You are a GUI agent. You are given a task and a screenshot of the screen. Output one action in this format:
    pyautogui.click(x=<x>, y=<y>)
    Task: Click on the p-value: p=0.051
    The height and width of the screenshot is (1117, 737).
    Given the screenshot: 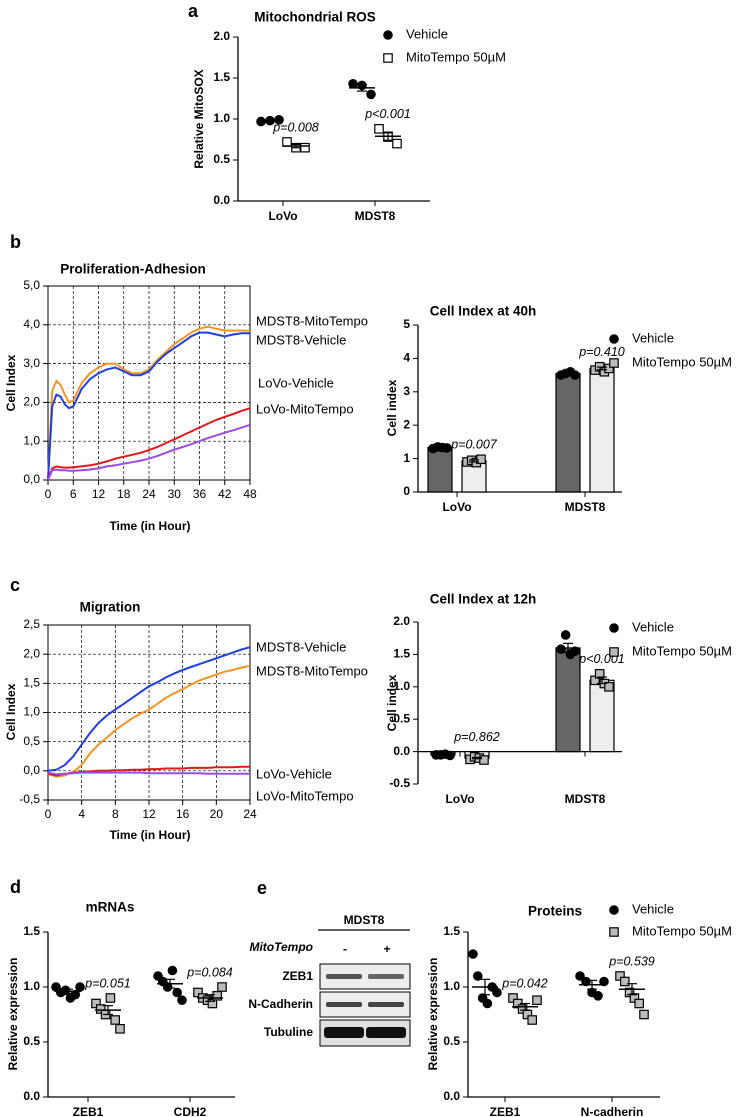 What is the action you would take?
    pyautogui.click(x=107, y=983)
    